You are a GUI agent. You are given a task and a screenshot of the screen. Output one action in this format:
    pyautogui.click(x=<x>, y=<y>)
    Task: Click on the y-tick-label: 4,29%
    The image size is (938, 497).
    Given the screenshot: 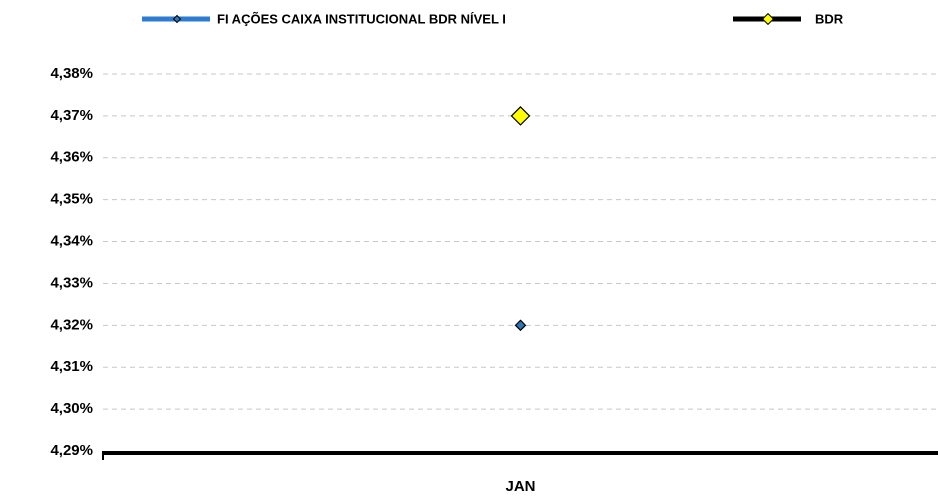 What is the action you would take?
    pyautogui.click(x=71, y=450)
    